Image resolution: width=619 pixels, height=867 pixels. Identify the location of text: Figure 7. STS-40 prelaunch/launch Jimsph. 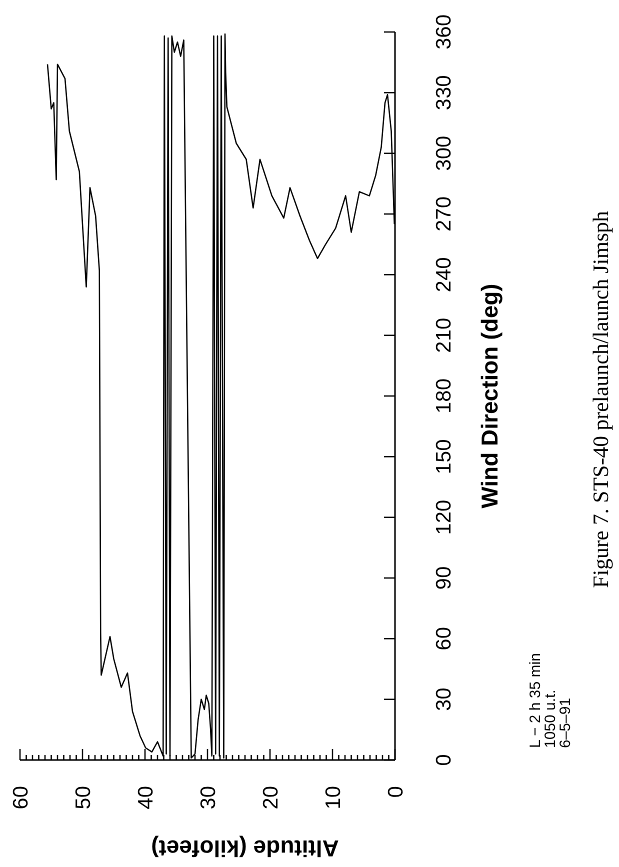
(601, 399).